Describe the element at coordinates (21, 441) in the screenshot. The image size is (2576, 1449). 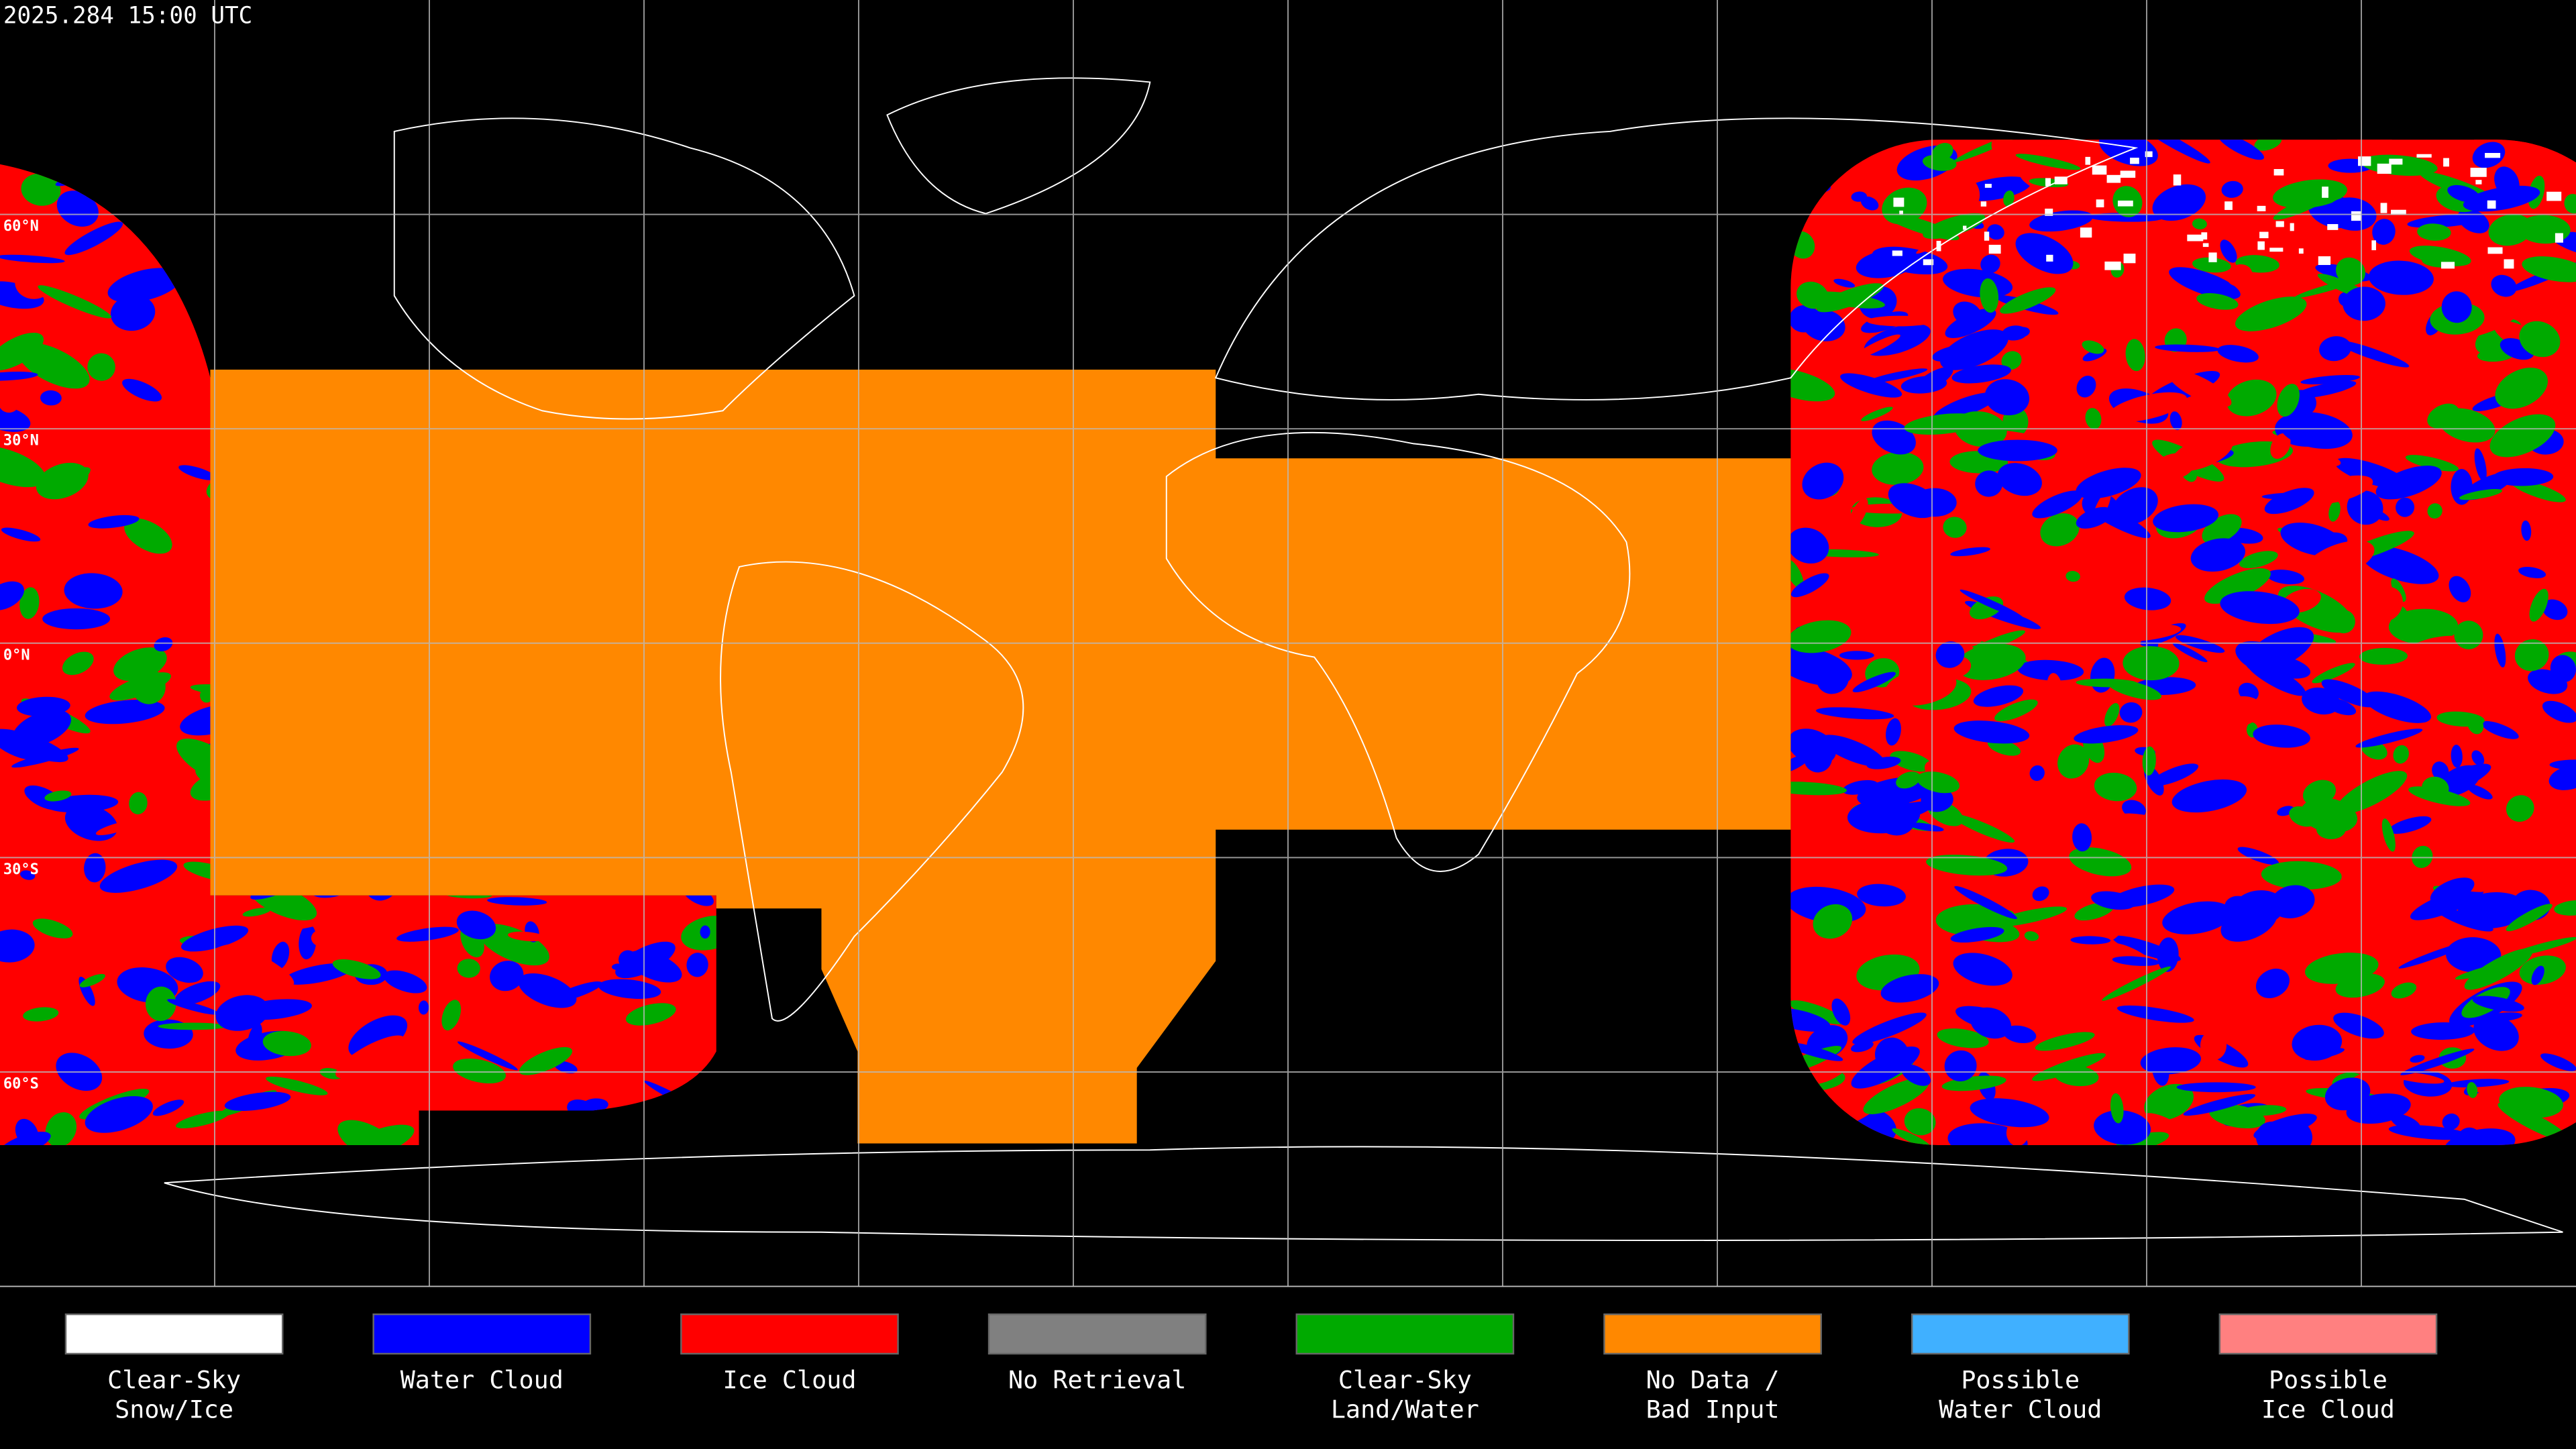
I see `latitude-label: 30°N` at that location.